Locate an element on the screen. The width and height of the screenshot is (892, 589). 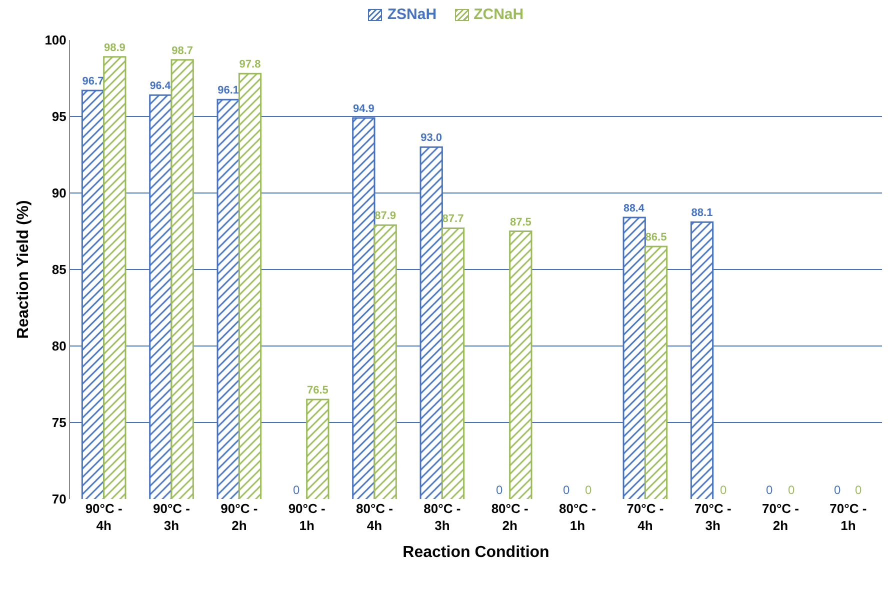
data-label: 93.0 is located at coordinates (431, 138).